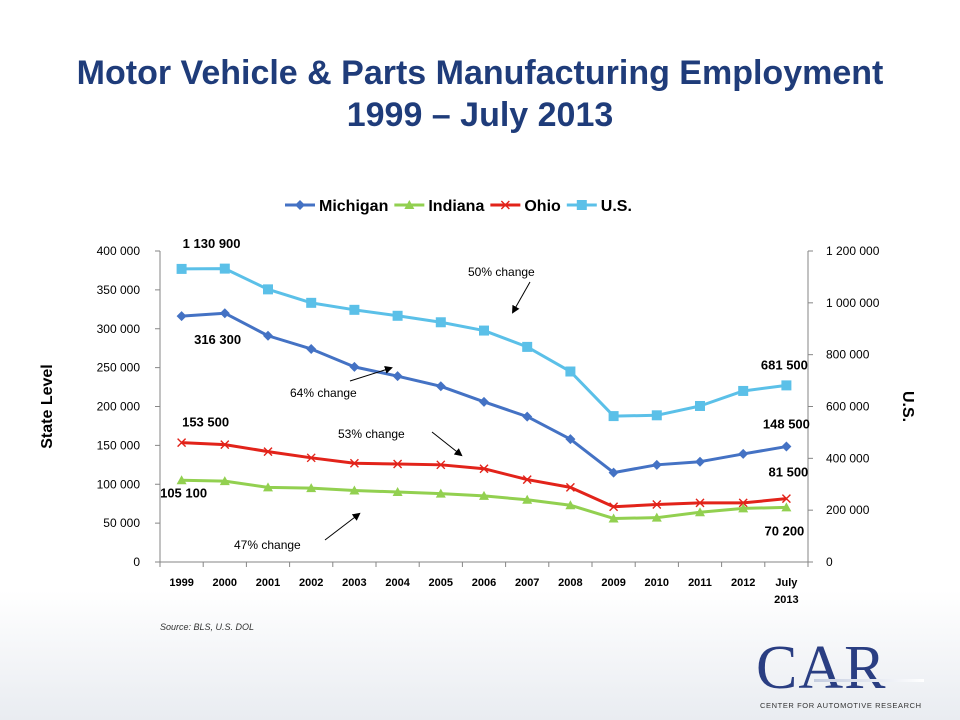  What do you see at coordinates (581, 205) in the screenshot?
I see `legend-marker-us` at bounding box center [581, 205].